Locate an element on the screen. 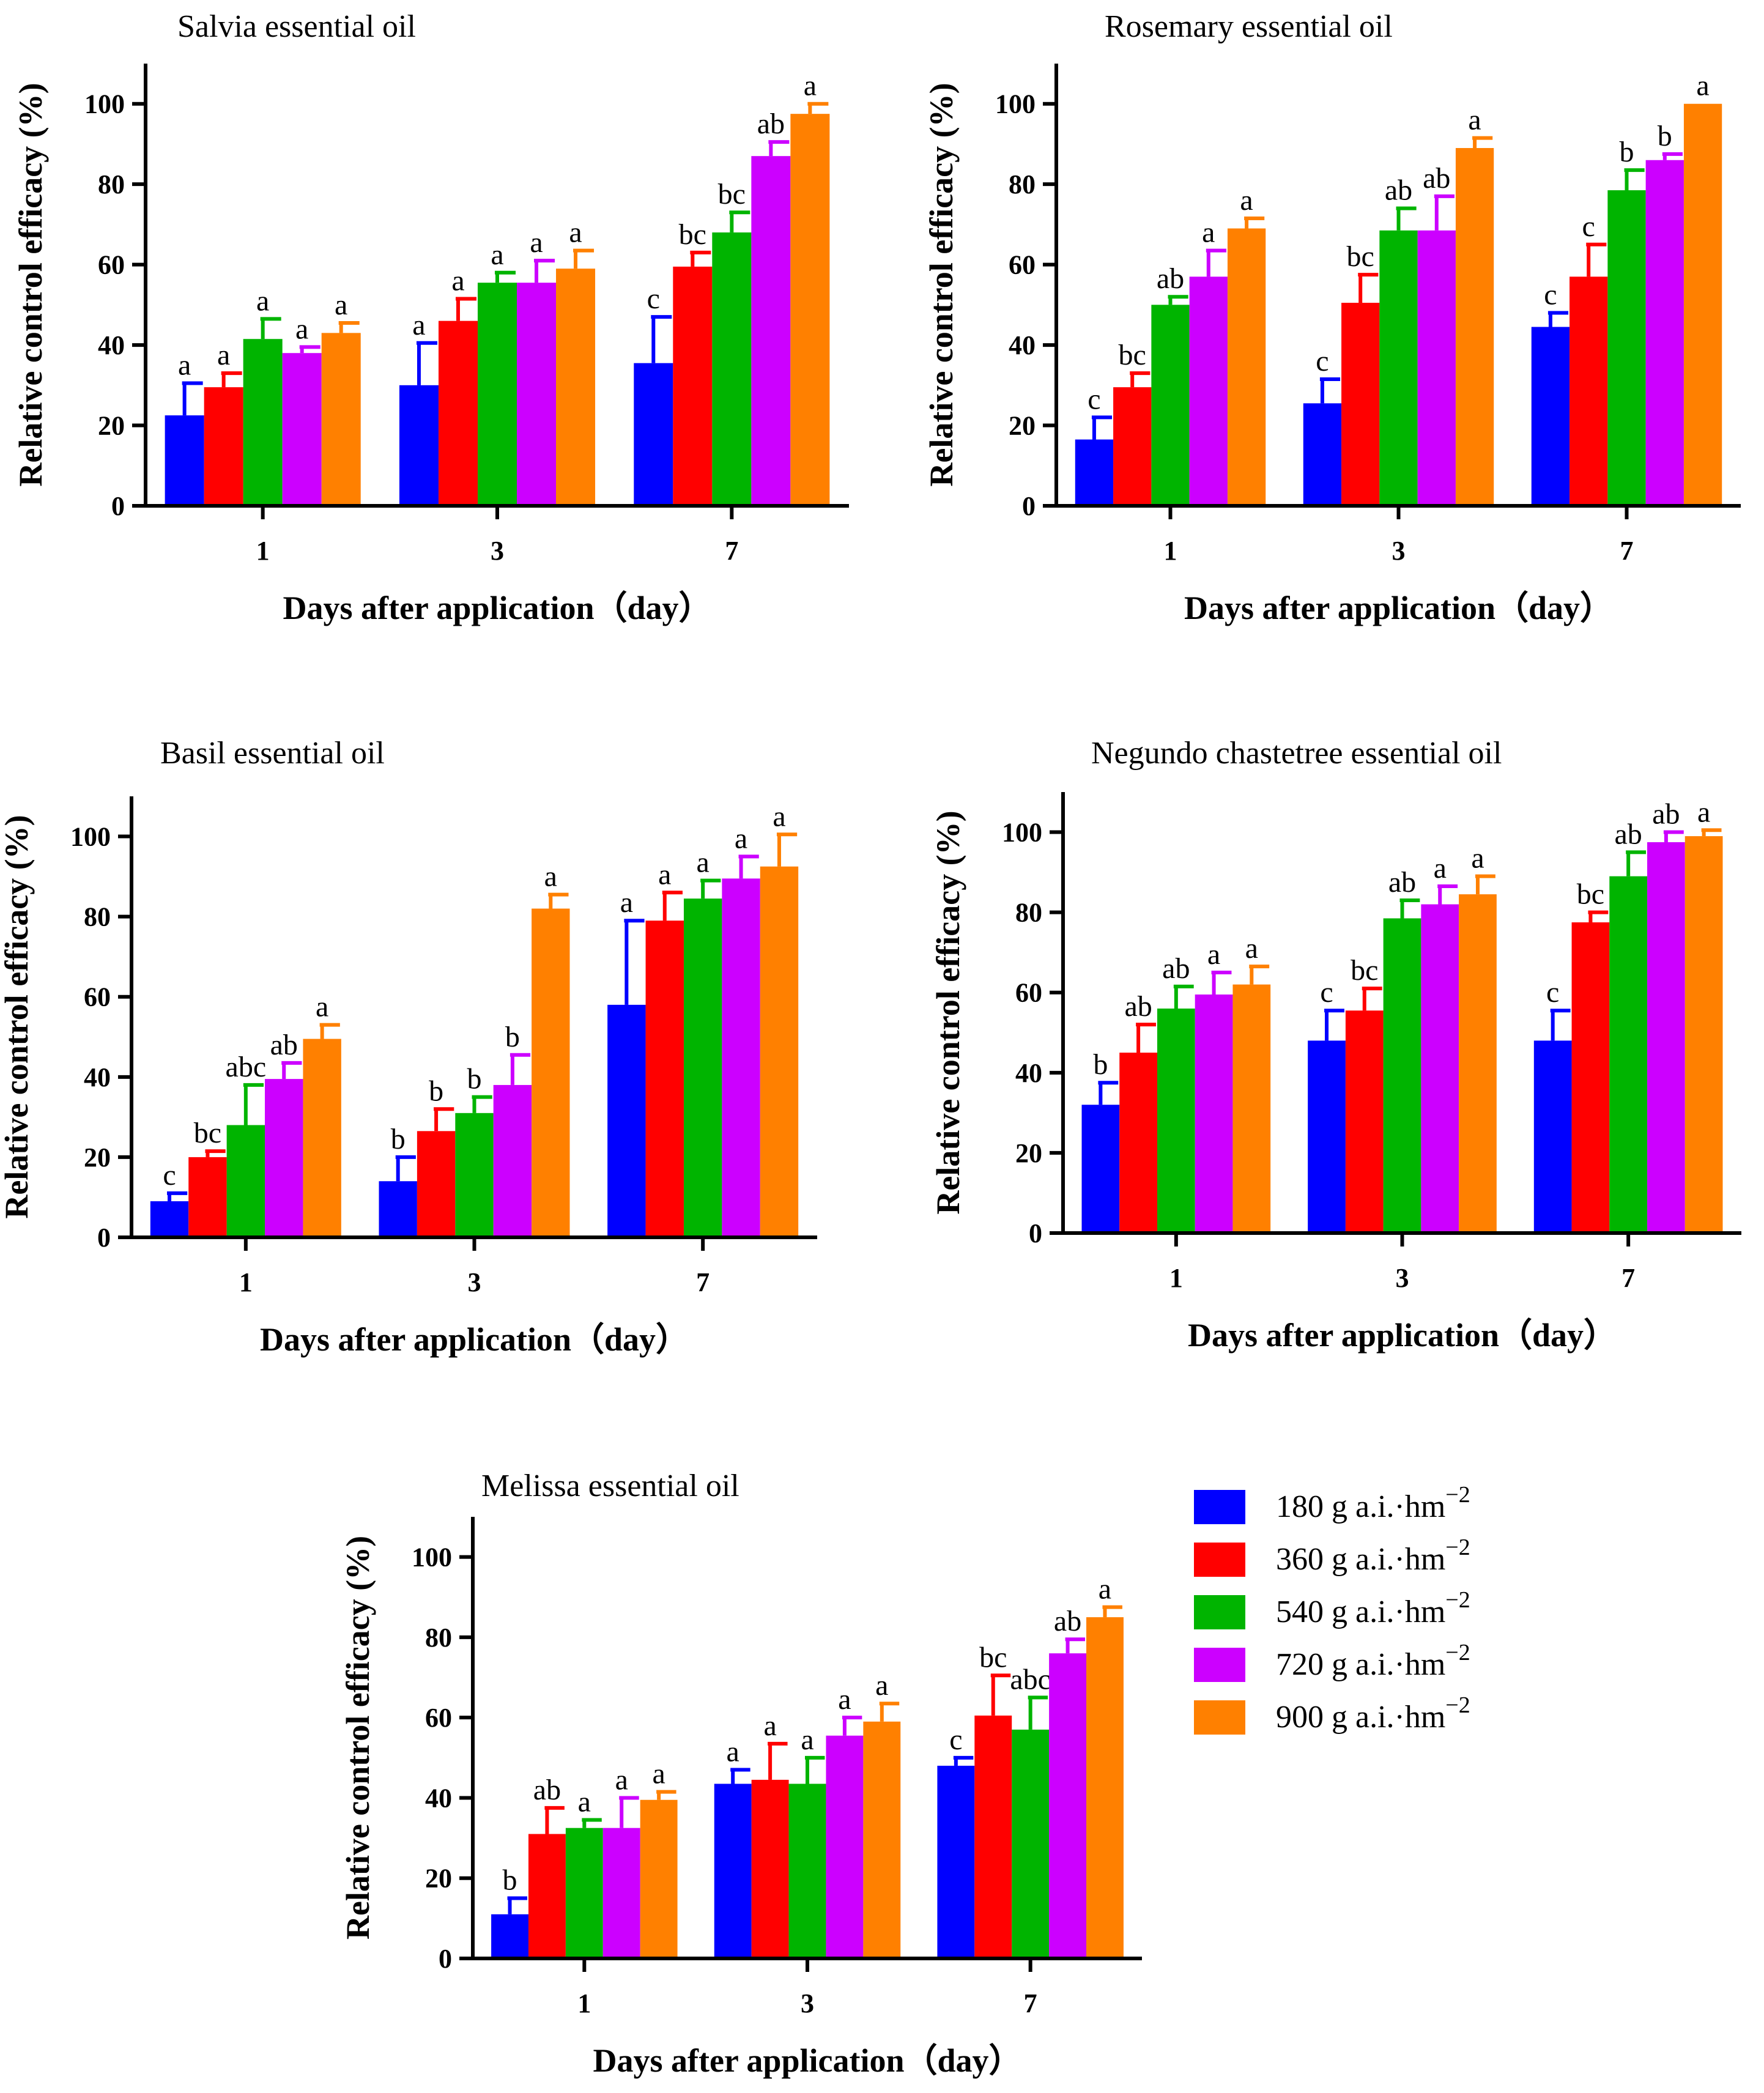 This screenshot has height=2093, width=1764. chart-title: Salvia essential oil is located at coordinates (296, 26).